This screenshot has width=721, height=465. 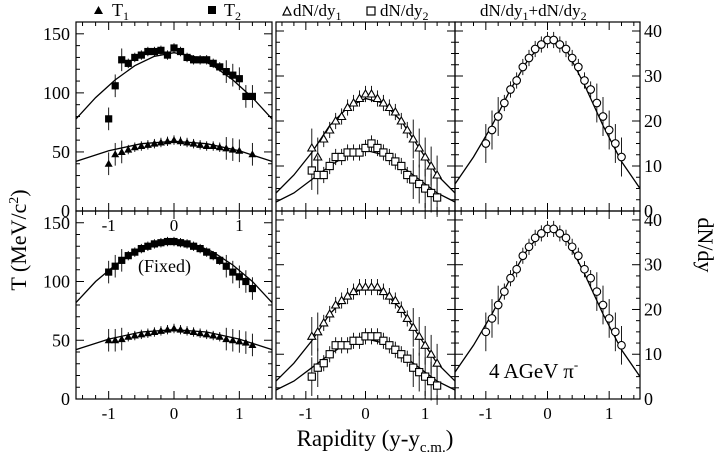 I want to click on legend-marker-t1, so click(x=98, y=10).